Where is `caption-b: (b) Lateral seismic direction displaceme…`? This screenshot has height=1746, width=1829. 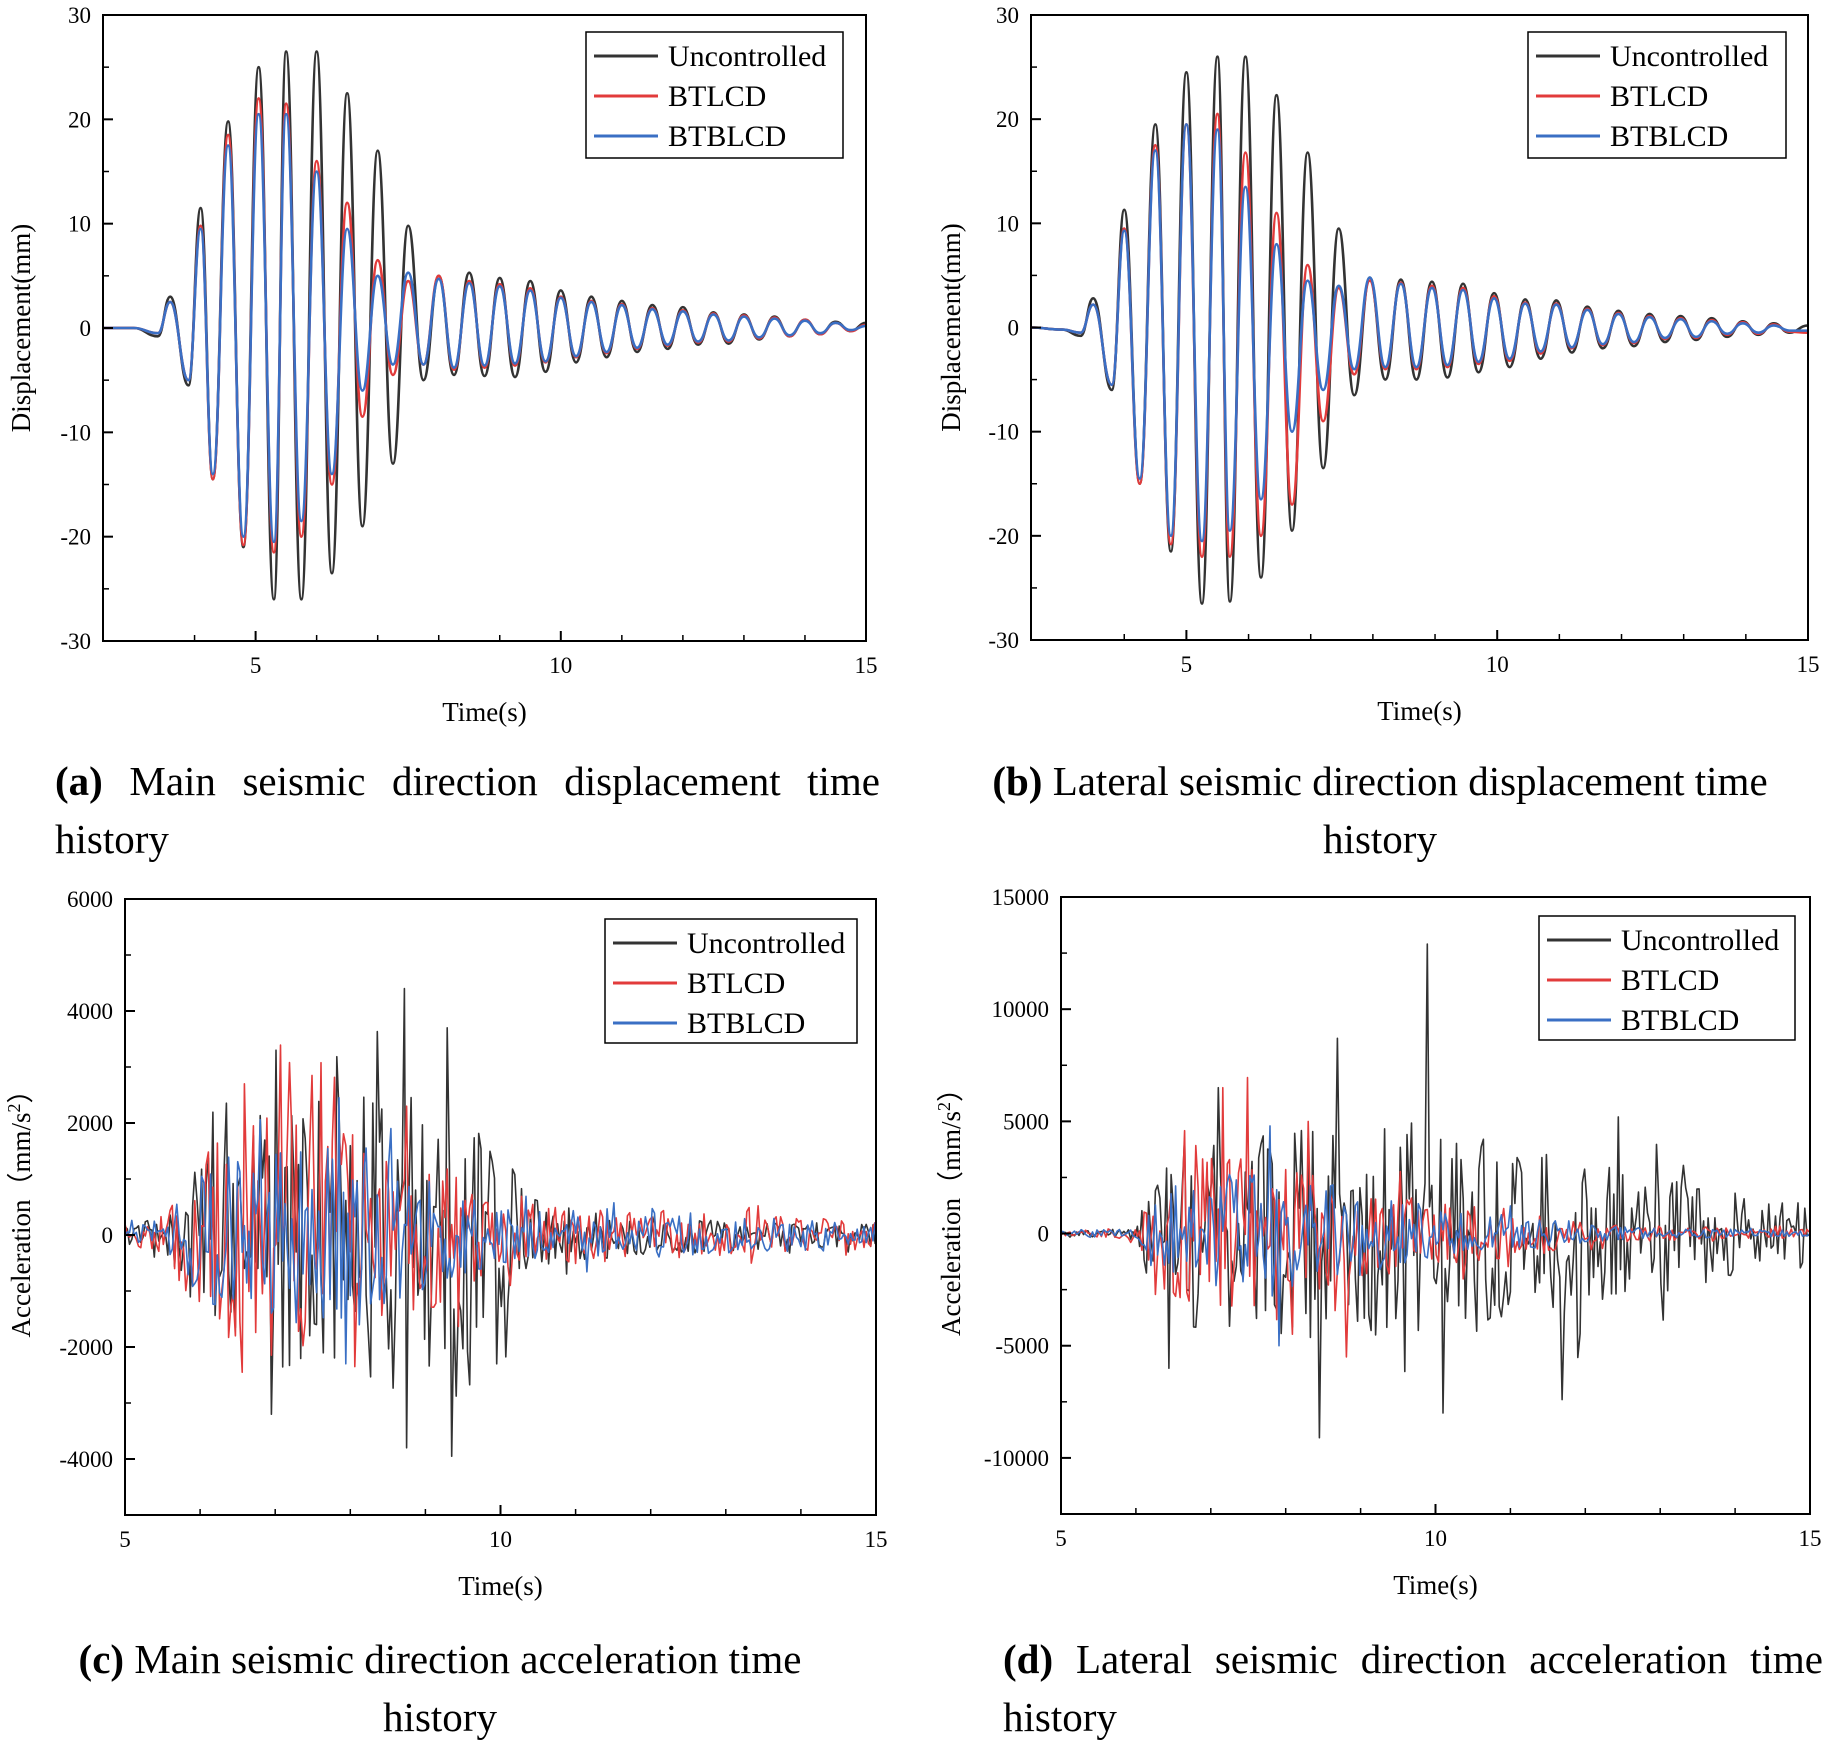
caption-b: (b) Lateral seismic direction displaceme… is located at coordinates (1380, 810).